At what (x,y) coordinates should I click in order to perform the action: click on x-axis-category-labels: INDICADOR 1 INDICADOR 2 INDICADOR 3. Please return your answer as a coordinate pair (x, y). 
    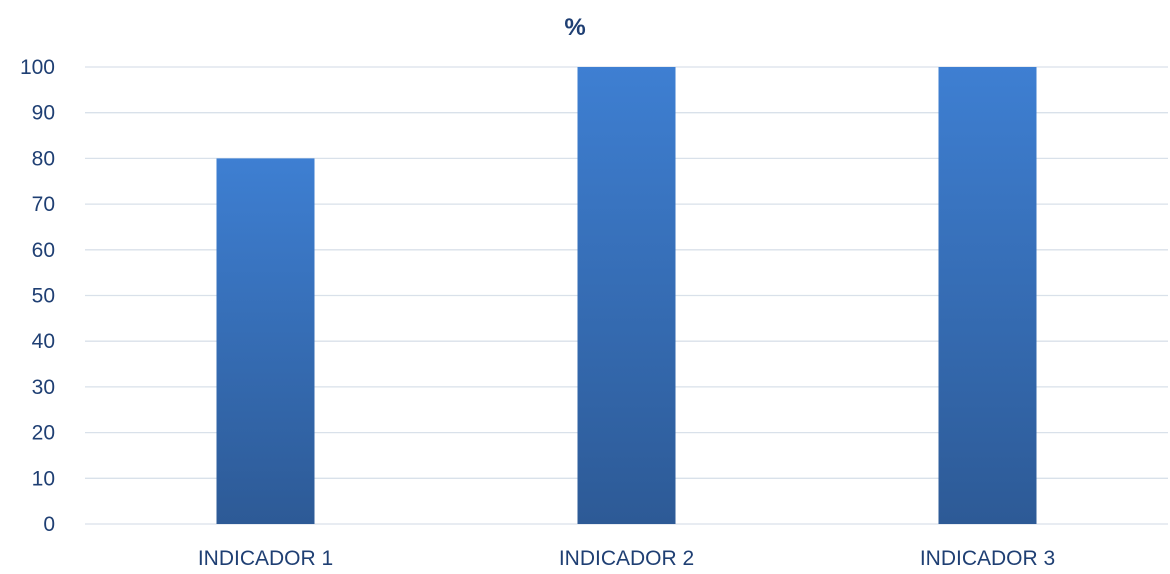
    Looking at the image, I should click on (626, 558).